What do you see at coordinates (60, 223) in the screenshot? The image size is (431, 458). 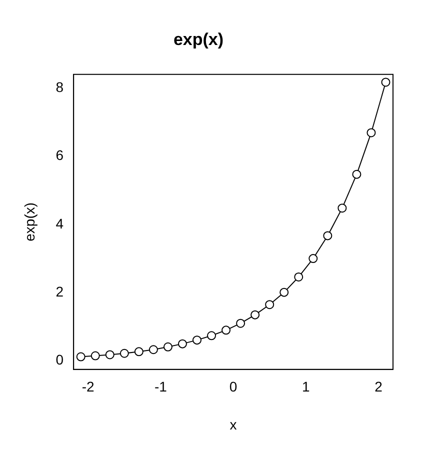 I see `y-tick-label: 4` at bounding box center [60, 223].